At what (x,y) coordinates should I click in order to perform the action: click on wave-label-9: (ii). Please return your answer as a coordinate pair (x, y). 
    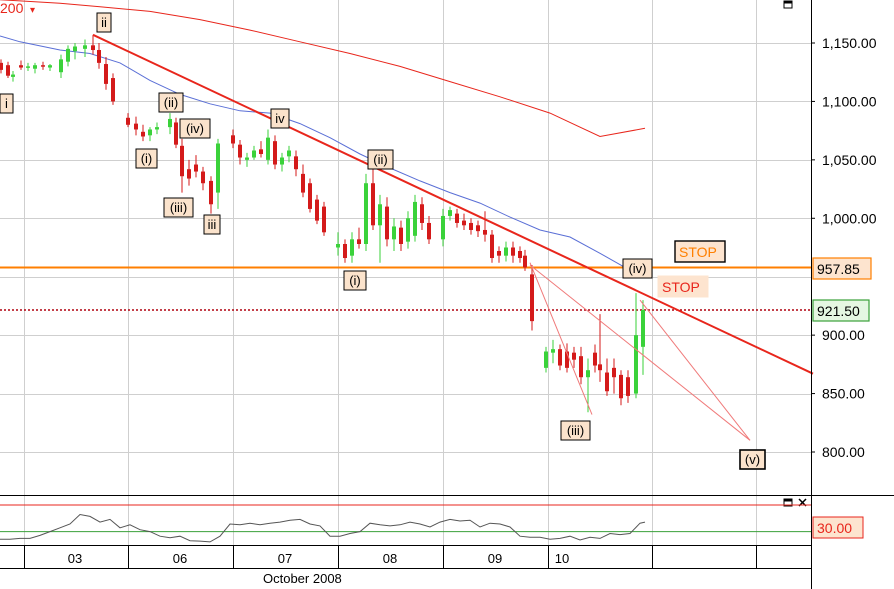
    Looking at the image, I should click on (380, 159).